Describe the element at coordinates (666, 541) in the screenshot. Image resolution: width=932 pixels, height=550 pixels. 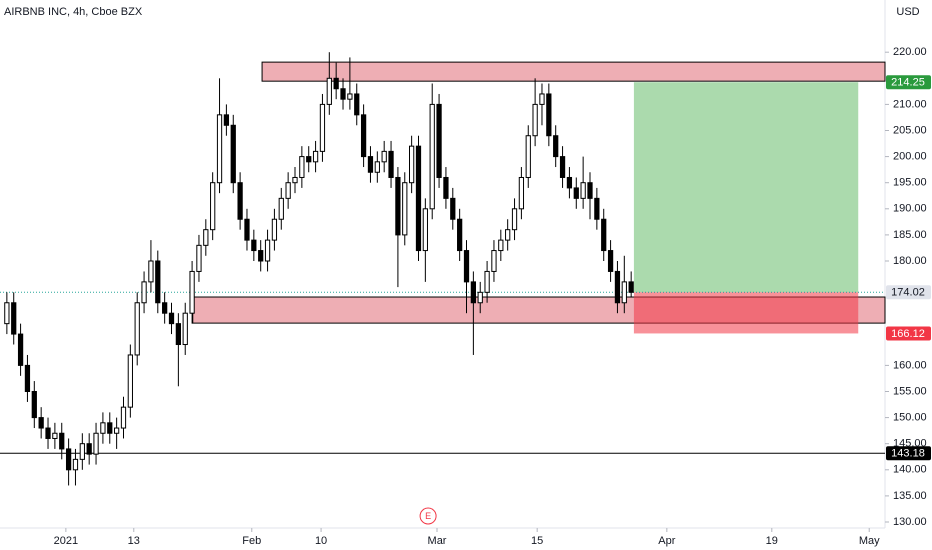
I see `x-tick-label: Apr` at that location.